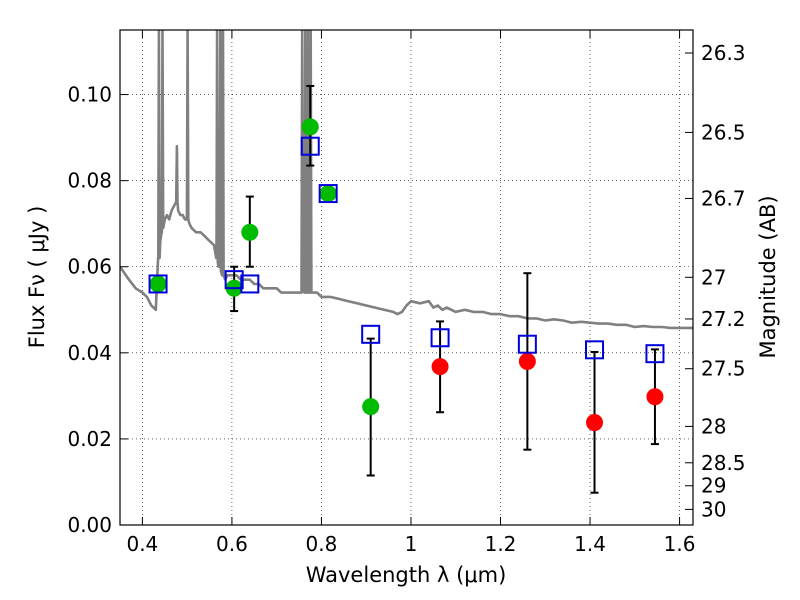 This screenshot has height=600, width=800. Describe the element at coordinates (37, 277) in the screenshot. I see `y-axis-label: Flux Fν ( μJy )` at that location.